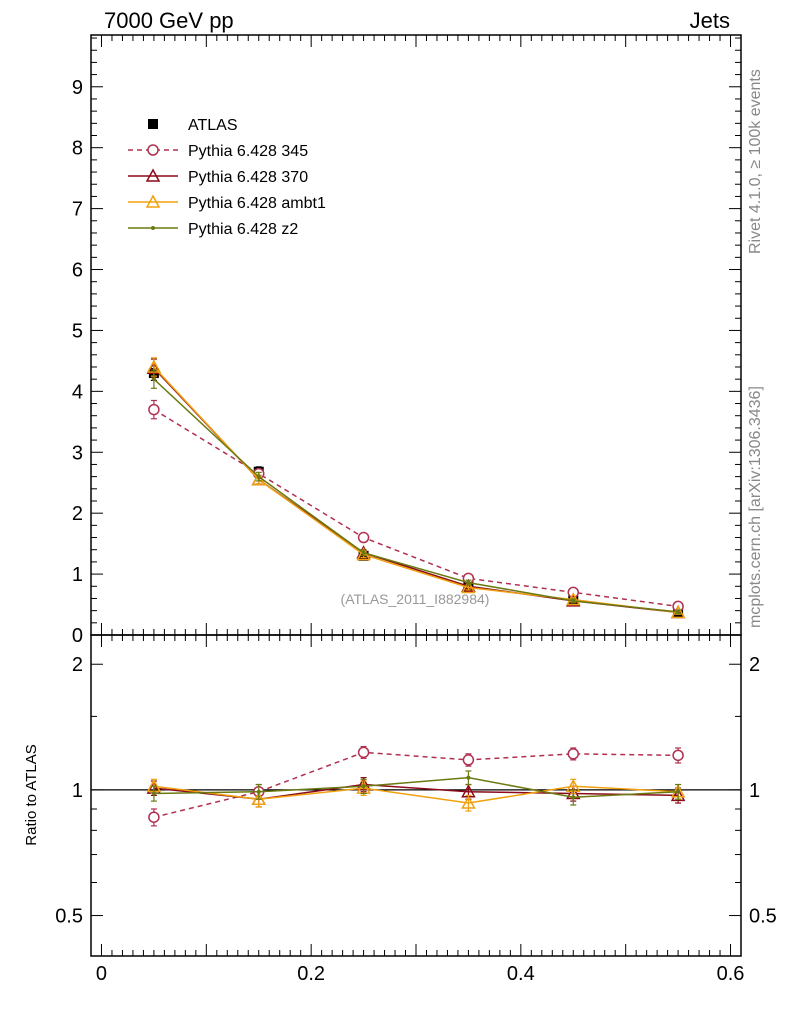 Image resolution: width=786 pixels, height=1024 pixels. Describe the element at coordinates (77, 392) in the screenshot. I see `y-tick-label: 4` at that location.